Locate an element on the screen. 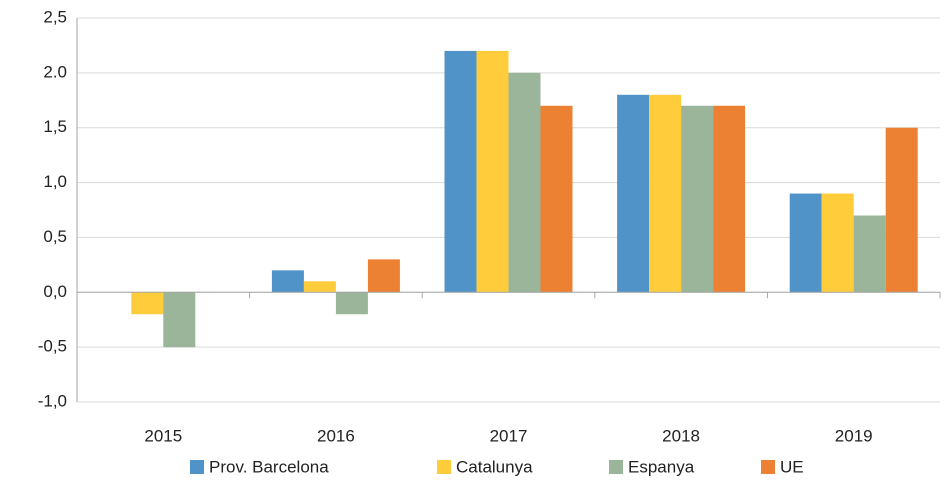 The height and width of the screenshot is (484, 947). y-tick-label: 1,0 is located at coordinates (55, 181).